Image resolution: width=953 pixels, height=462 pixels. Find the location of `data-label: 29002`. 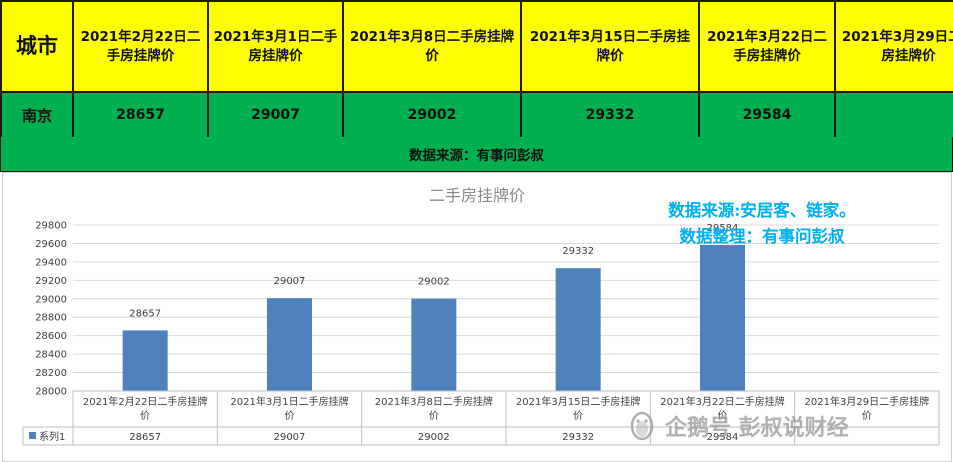

data-label: 29002 is located at coordinates (434, 282).